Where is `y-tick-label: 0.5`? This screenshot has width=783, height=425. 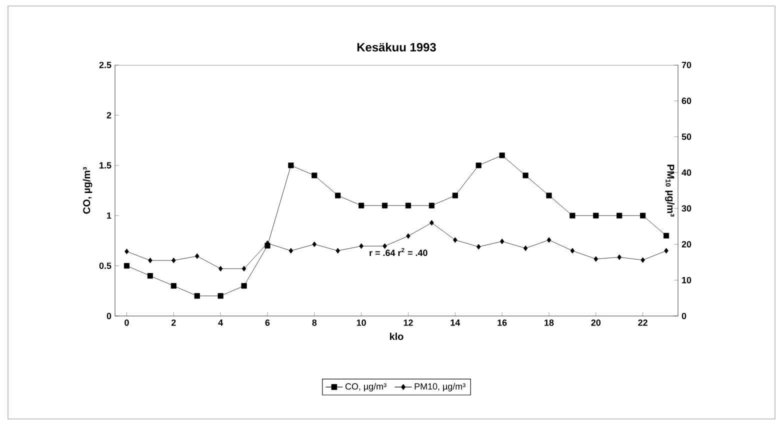
y-tick-label: 0.5 is located at coordinates (105, 265).